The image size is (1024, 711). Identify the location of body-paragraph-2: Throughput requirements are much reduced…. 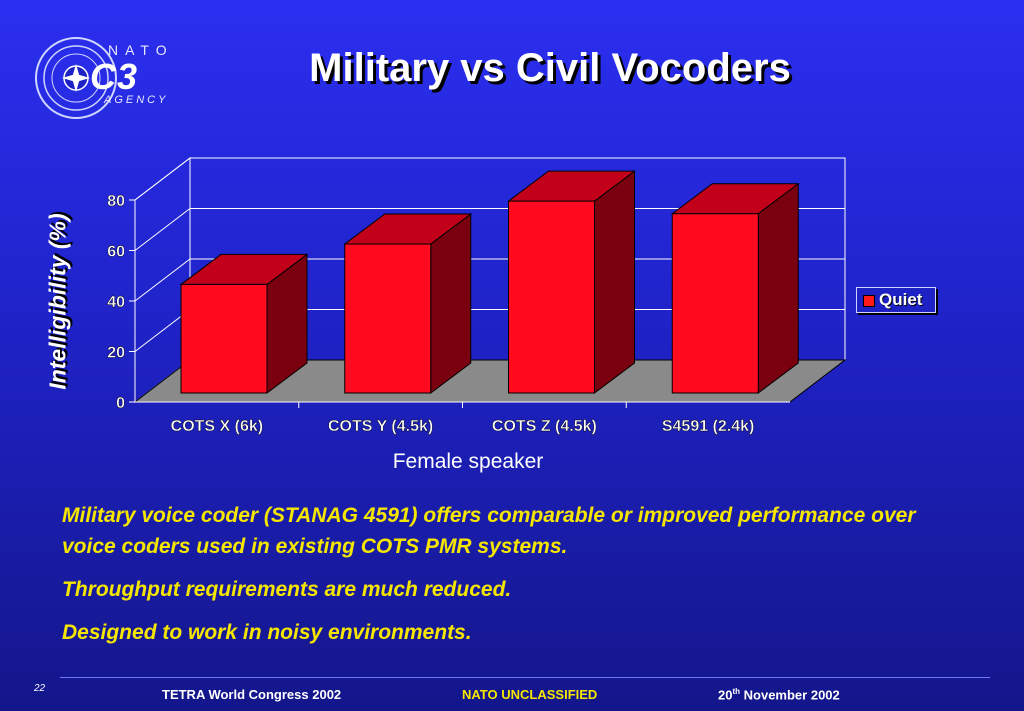
(287, 589).